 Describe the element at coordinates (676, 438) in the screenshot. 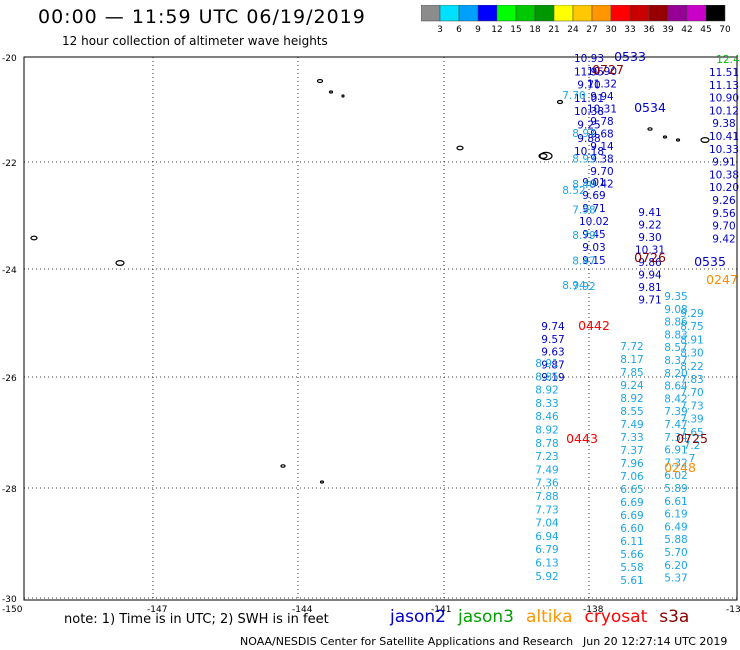

I see `wave-height-value: 7.34` at that location.